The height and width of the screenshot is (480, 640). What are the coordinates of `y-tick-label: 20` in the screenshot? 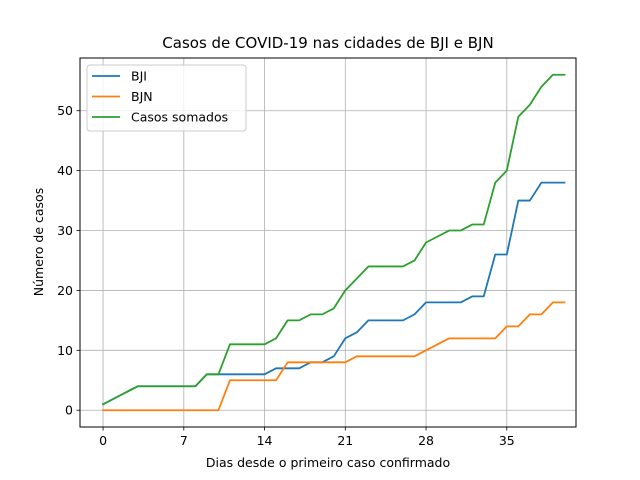 It's located at (65, 290).